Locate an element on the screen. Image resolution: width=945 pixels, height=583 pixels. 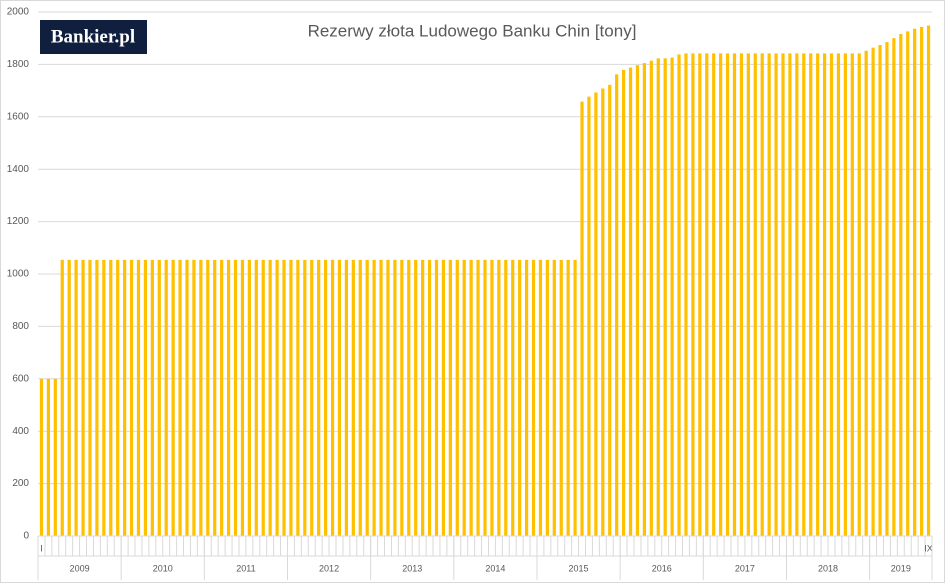
x-group-label: 2013 is located at coordinates (412, 568).